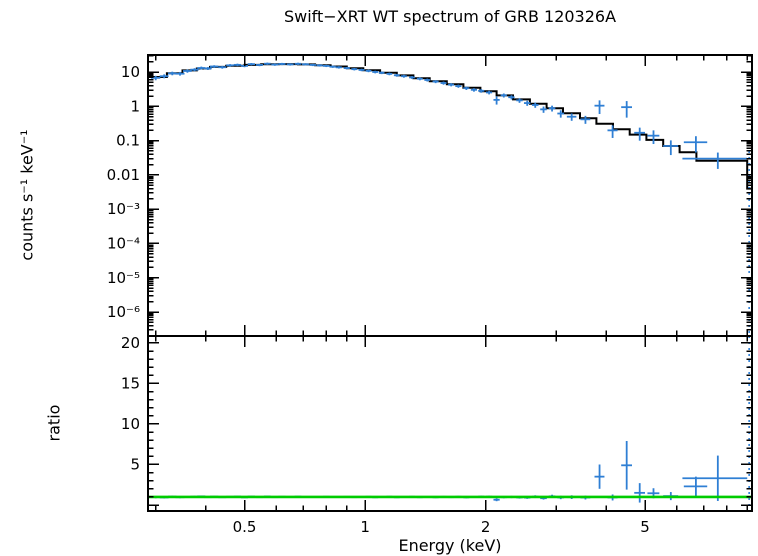  I want to click on x-axis-label: Energy (keV), so click(450, 545).